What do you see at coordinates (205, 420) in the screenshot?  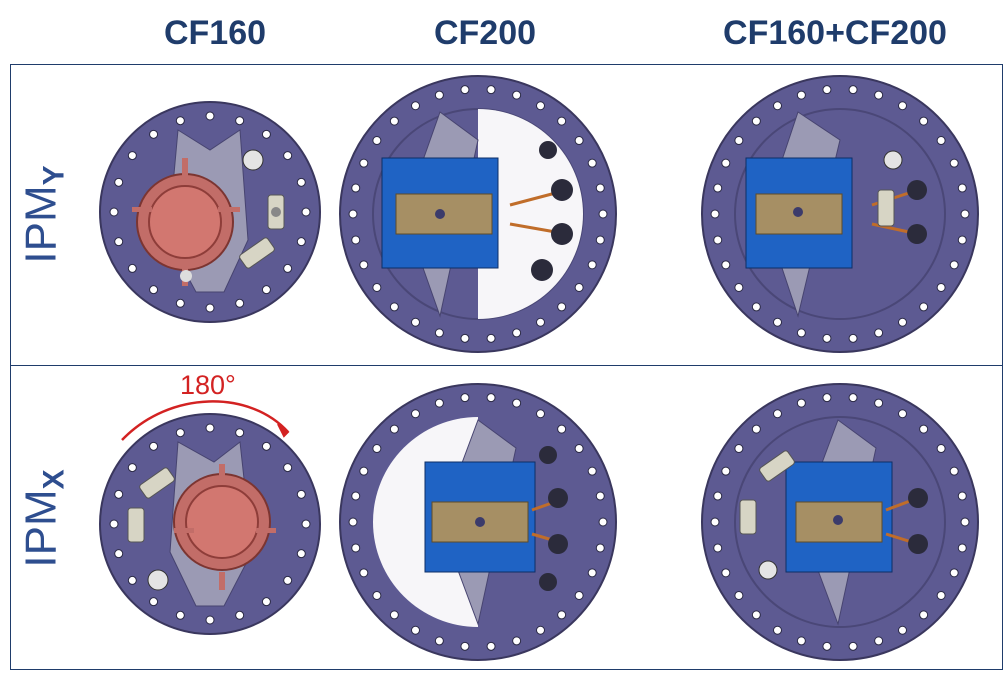 I see `rotation-arrow` at bounding box center [205, 420].